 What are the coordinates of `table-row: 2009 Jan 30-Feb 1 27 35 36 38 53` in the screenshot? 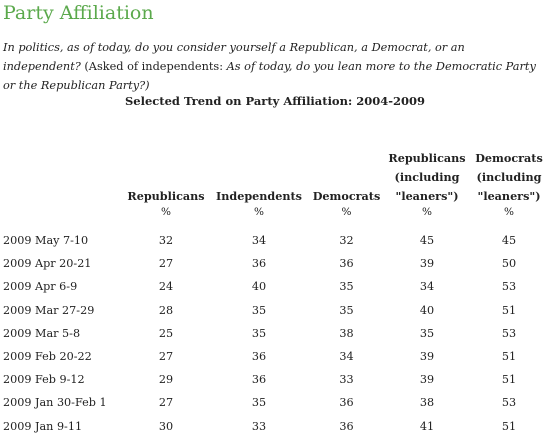 It's located at (275, 402).